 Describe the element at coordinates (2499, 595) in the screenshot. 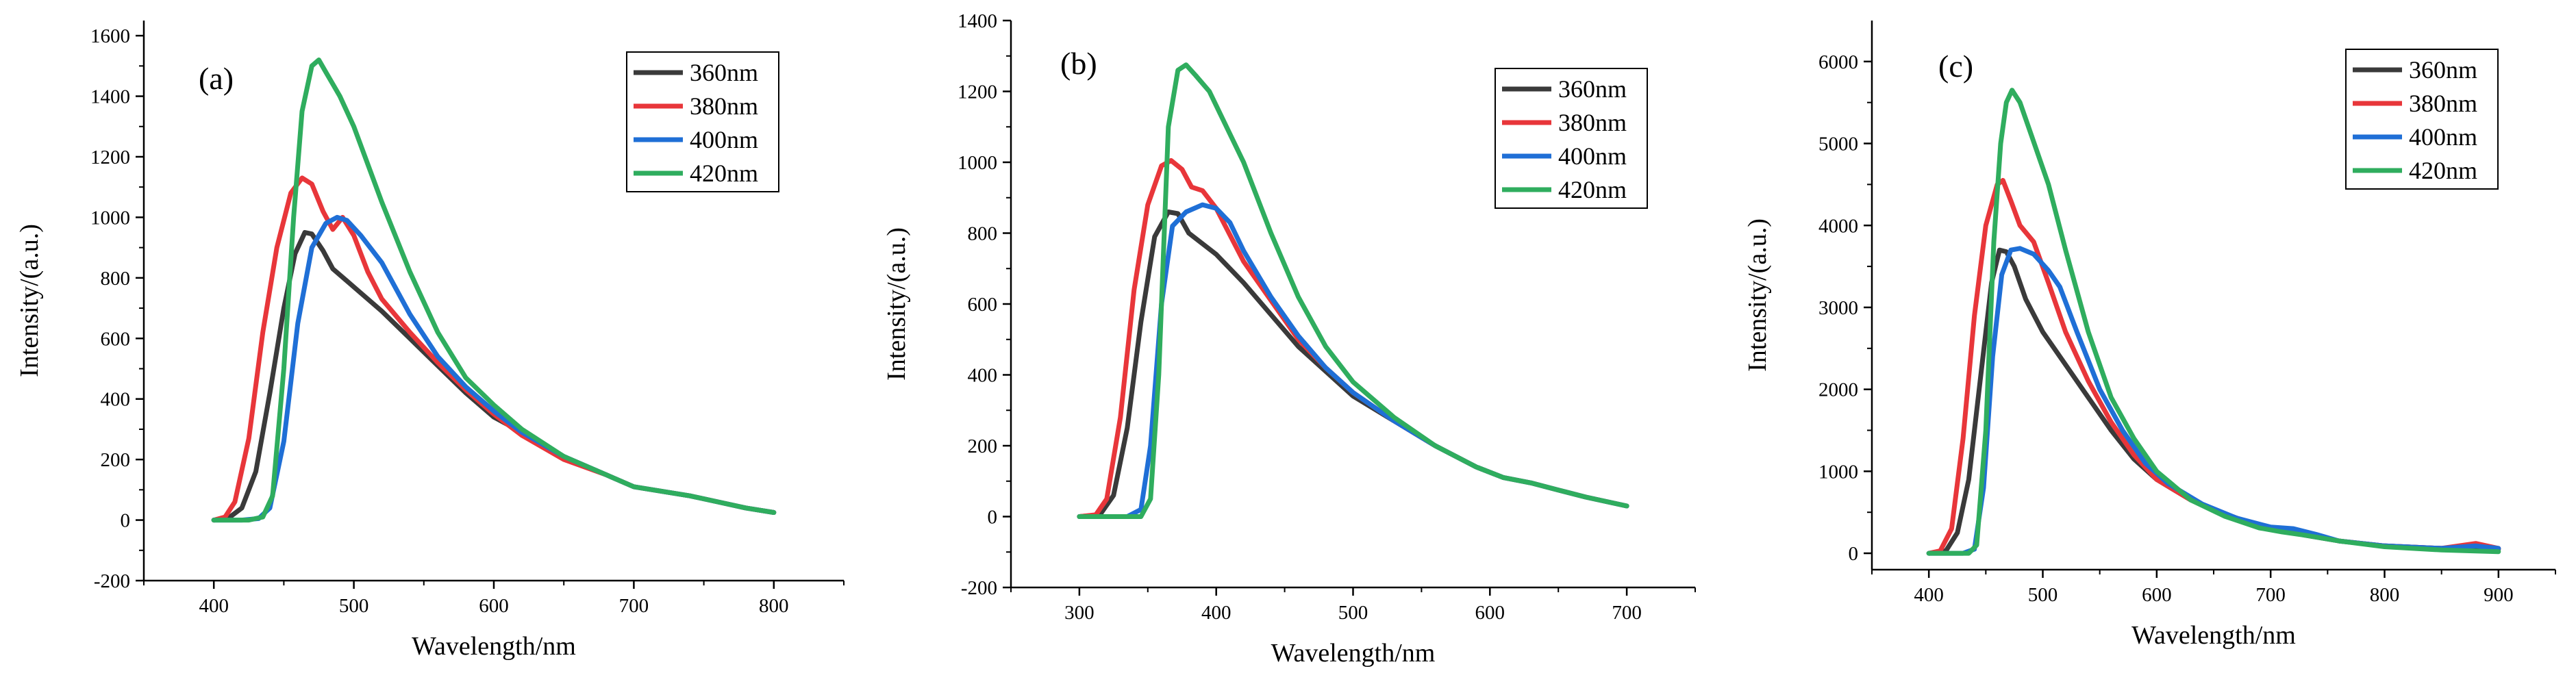

I see `x-tick-label: 900` at that location.